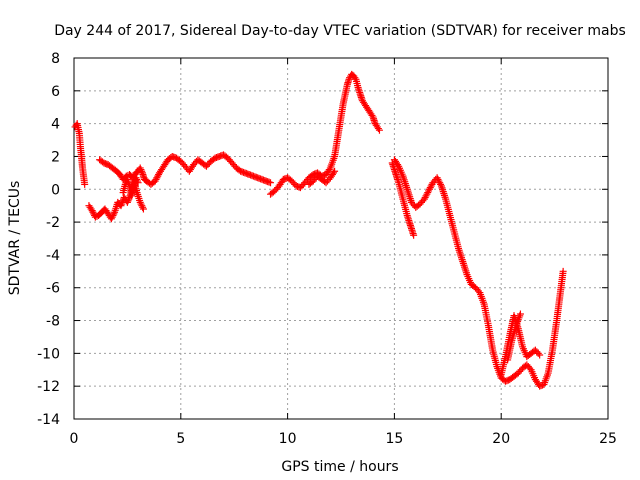  What do you see at coordinates (53, 289) in the screenshot?
I see `y-tick-label: -6` at bounding box center [53, 289].